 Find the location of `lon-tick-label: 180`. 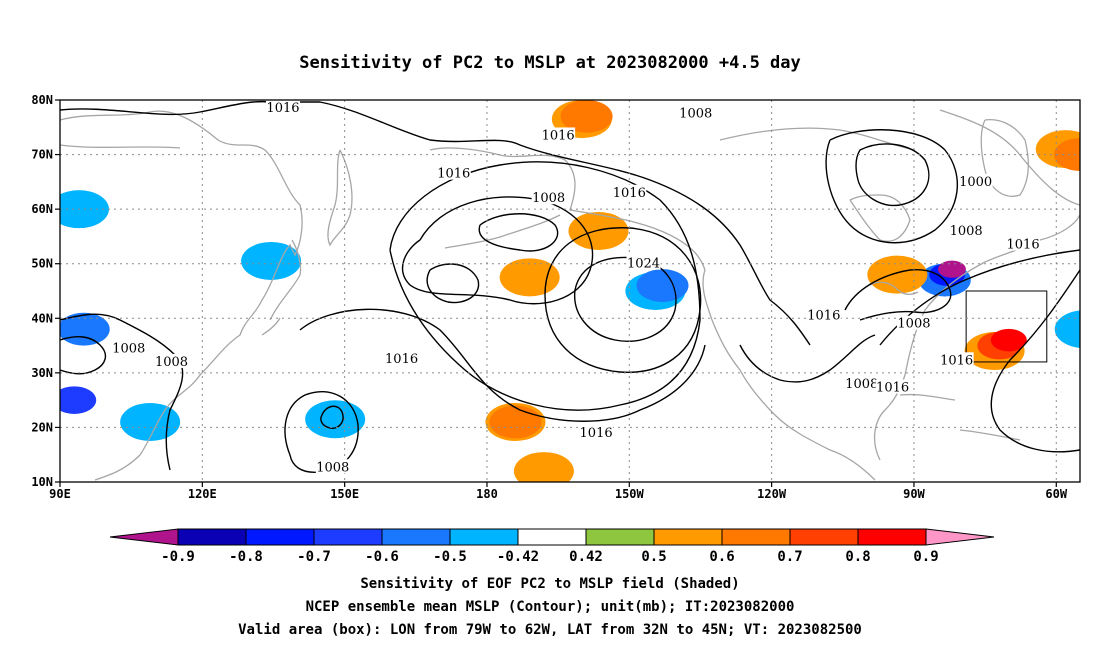

lon-tick-label: 180 is located at coordinates (487, 494).